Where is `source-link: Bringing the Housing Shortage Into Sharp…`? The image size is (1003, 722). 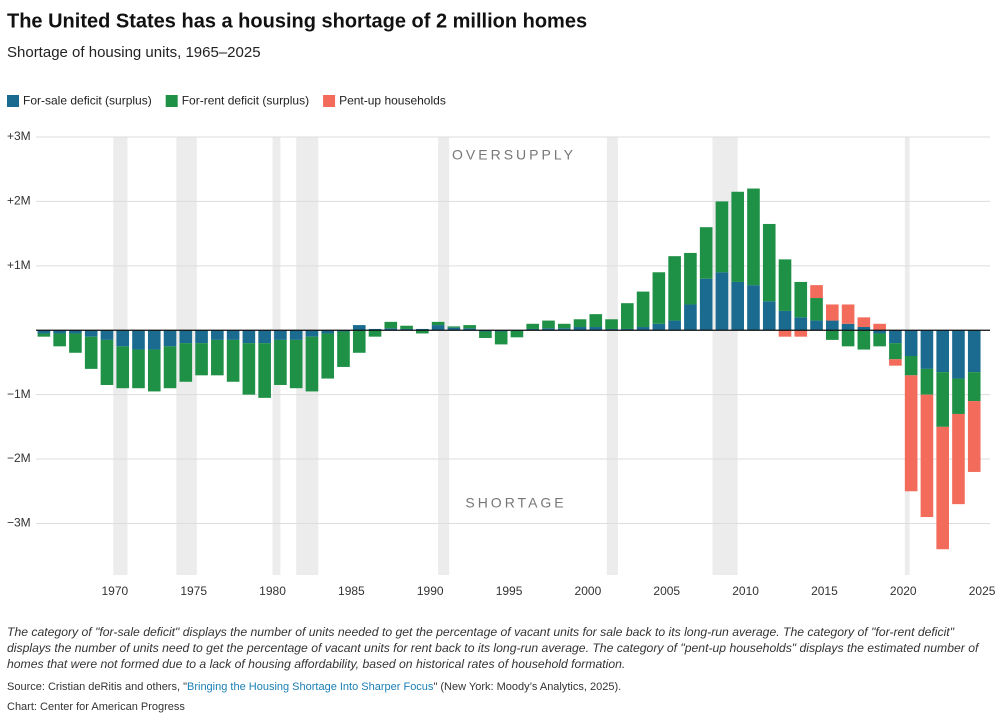 source-link: Bringing the Housing Shortage Into Sharp… is located at coordinates (310, 687).